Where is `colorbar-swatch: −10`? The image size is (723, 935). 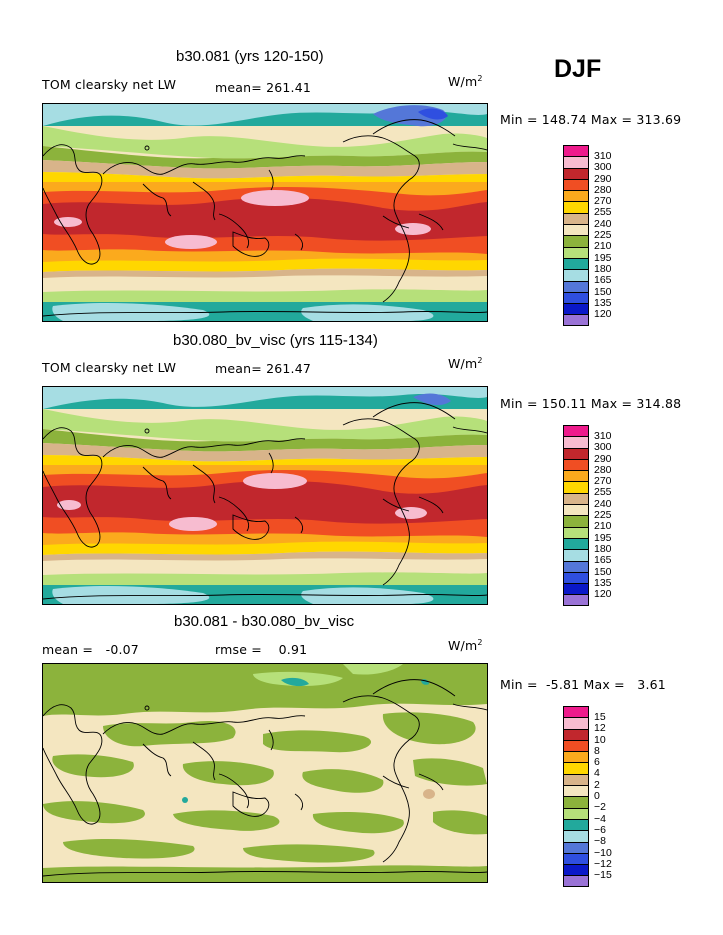
colorbar-swatch: −10 is located at coordinates (587, 850).